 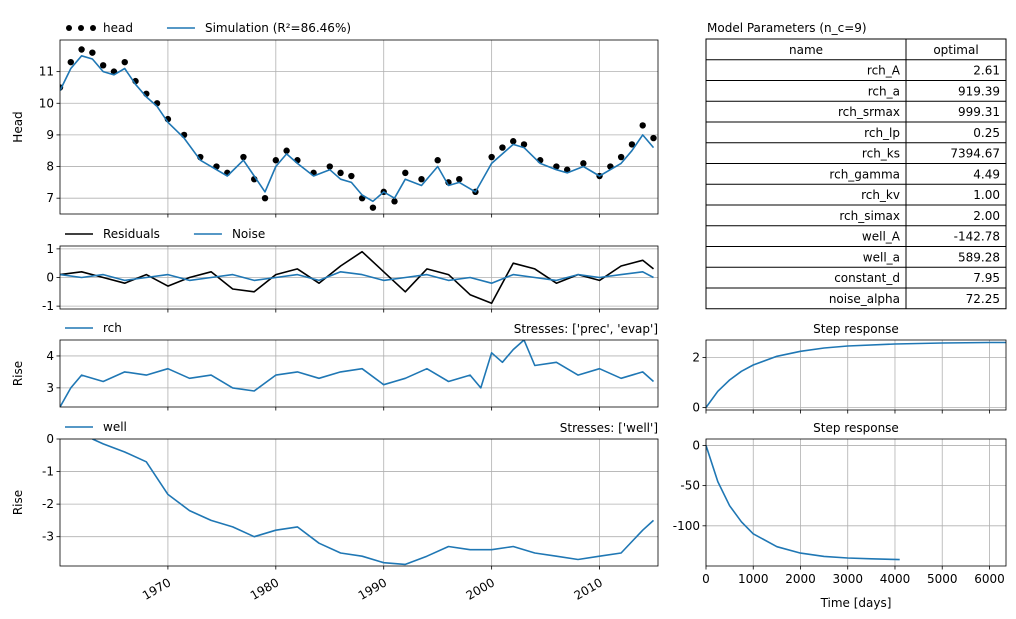 I want to click on x-tick-label: 1000, so click(x=753, y=579).